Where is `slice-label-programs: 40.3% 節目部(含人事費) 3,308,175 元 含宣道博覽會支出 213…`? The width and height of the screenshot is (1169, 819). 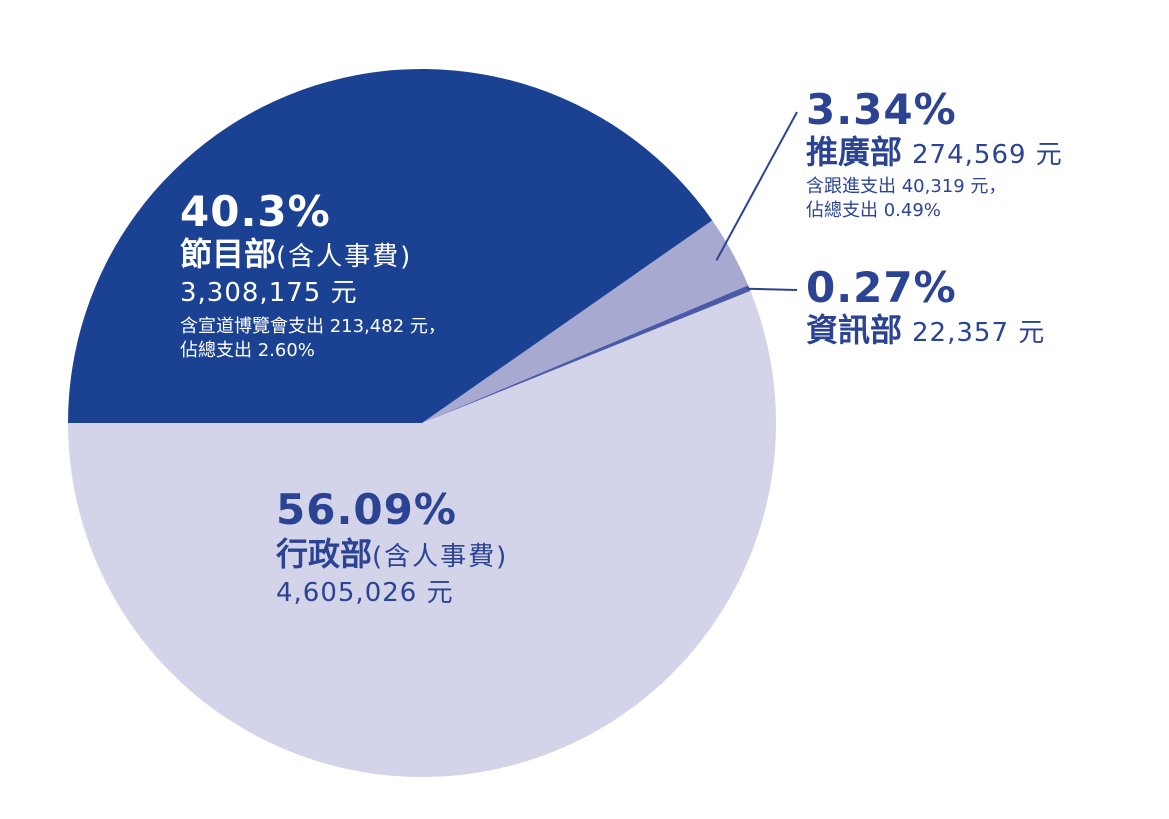
slice-label-programs: 40.3% 節目部(含人事費) 3,308,175 元 含宣道博覽會支出 213… is located at coordinates (313, 275).